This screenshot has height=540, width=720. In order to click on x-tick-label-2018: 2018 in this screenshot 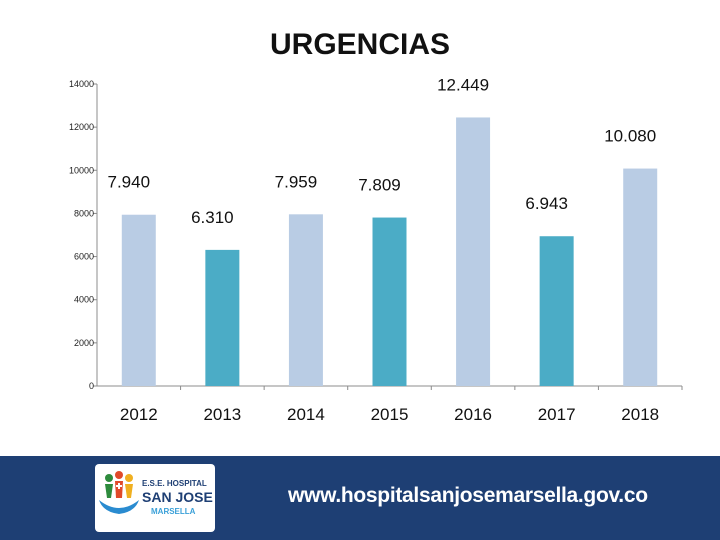, I will do `click(640, 414)`.